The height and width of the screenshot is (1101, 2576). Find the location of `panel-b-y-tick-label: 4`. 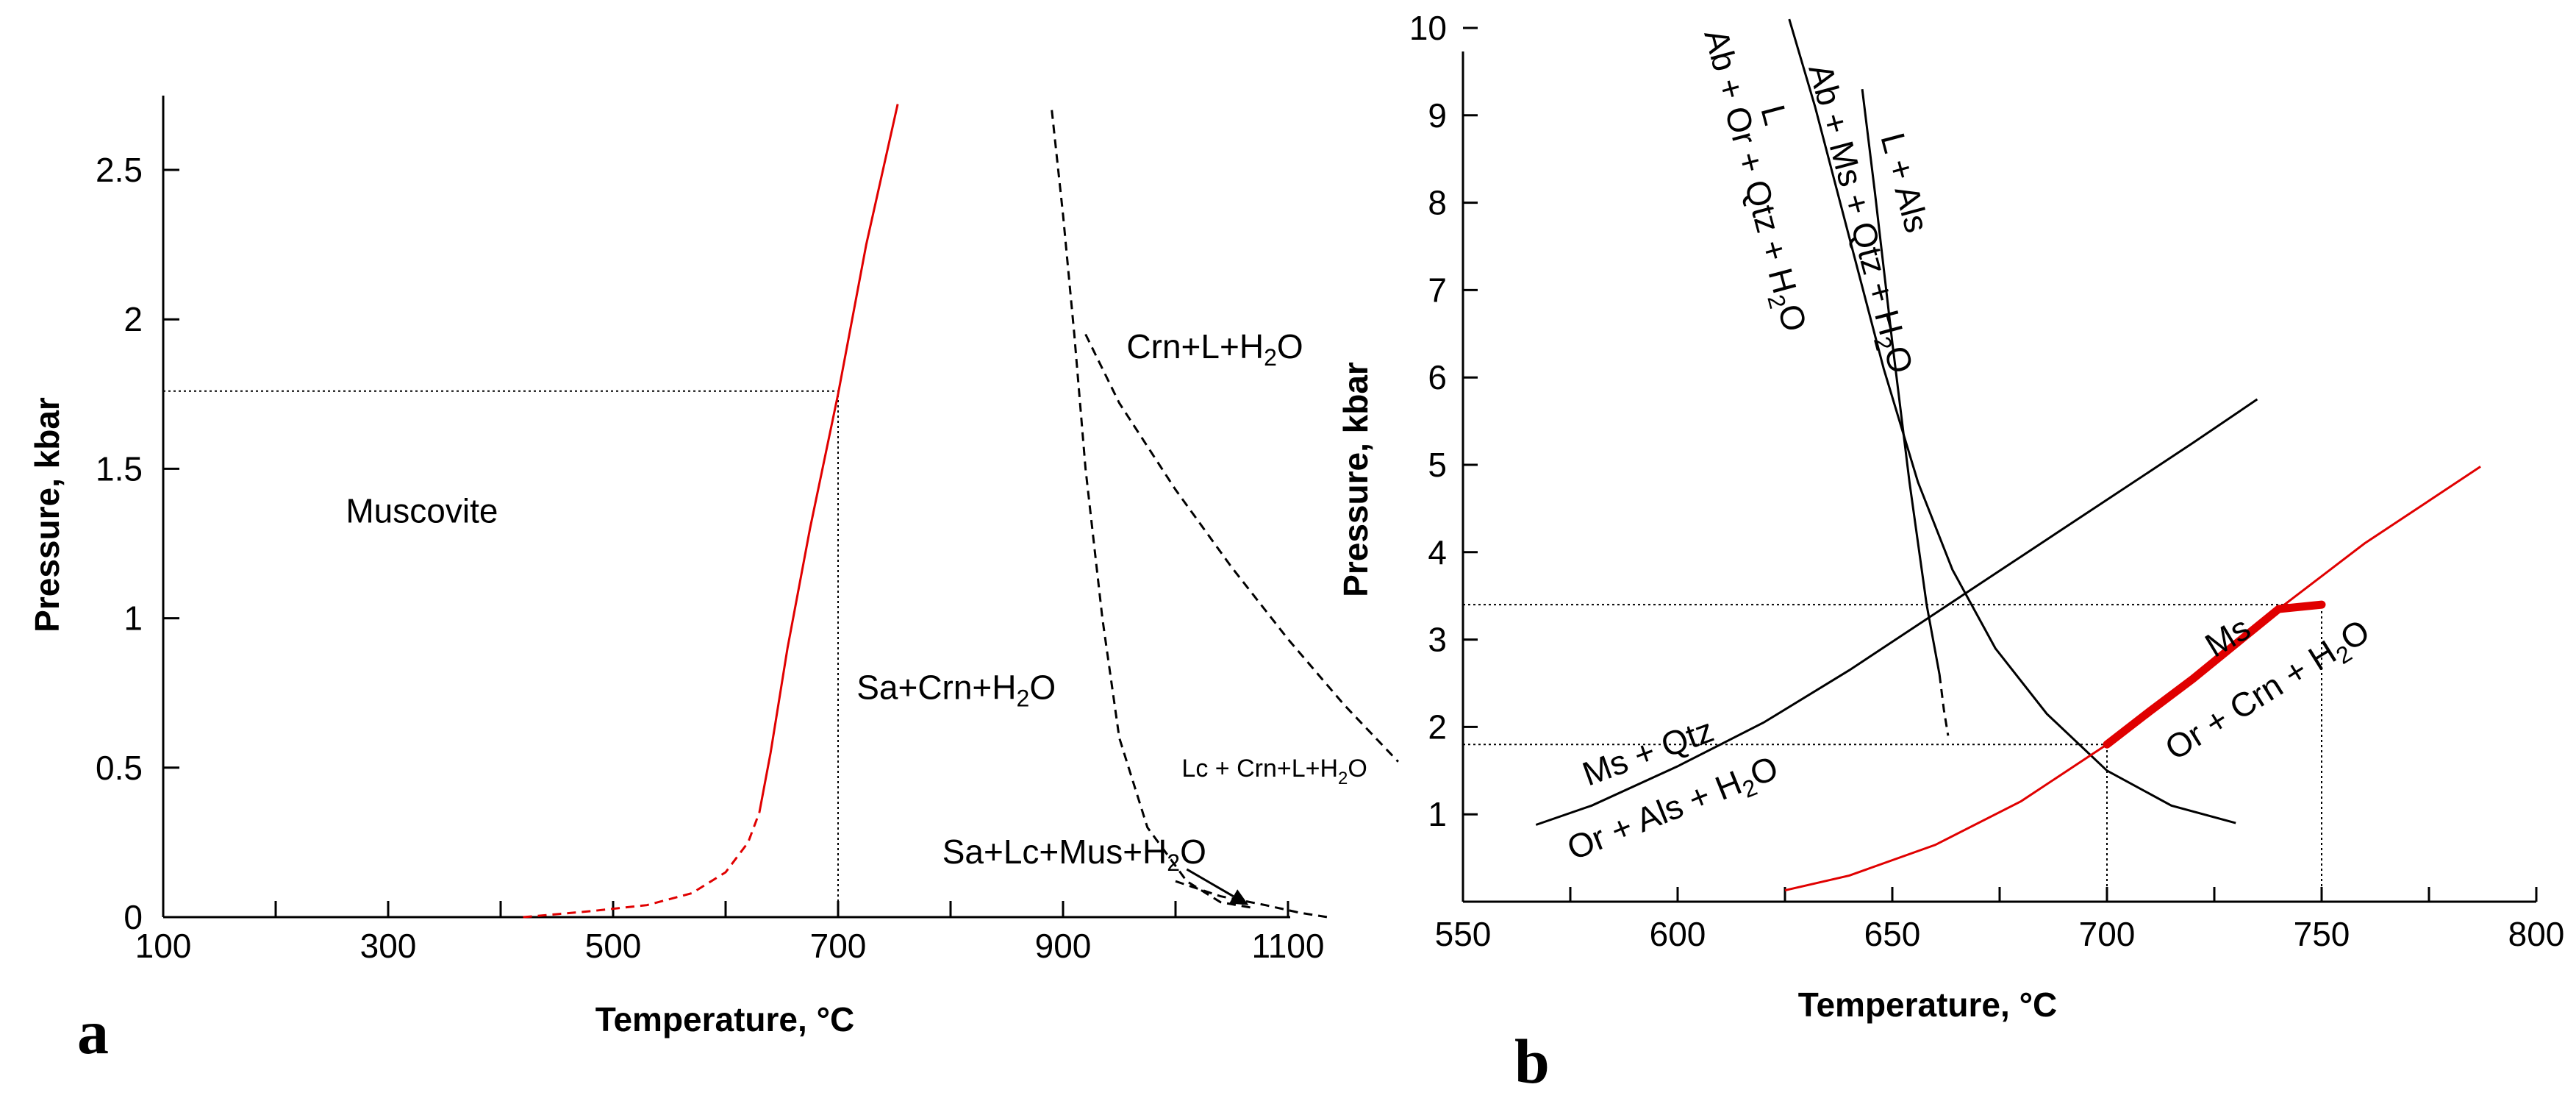

panel-b-y-tick-label: 4 is located at coordinates (1437, 552).